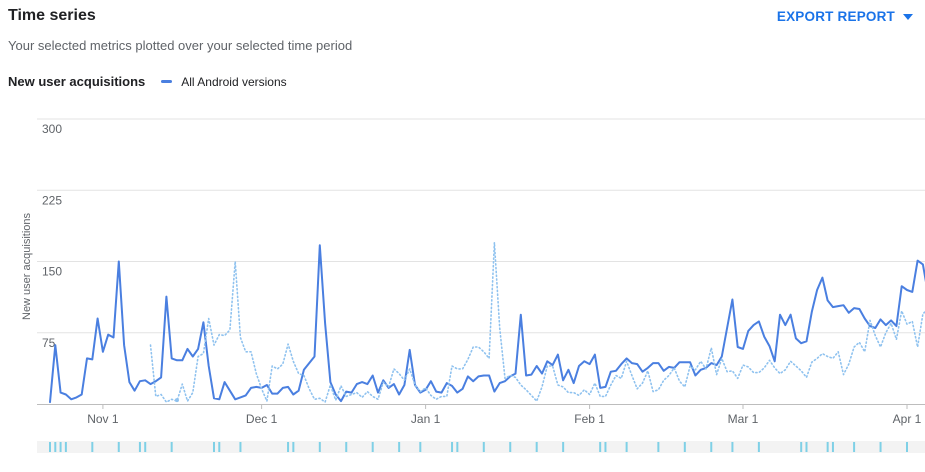  I want to click on y-tick-label: 225, so click(52, 200).